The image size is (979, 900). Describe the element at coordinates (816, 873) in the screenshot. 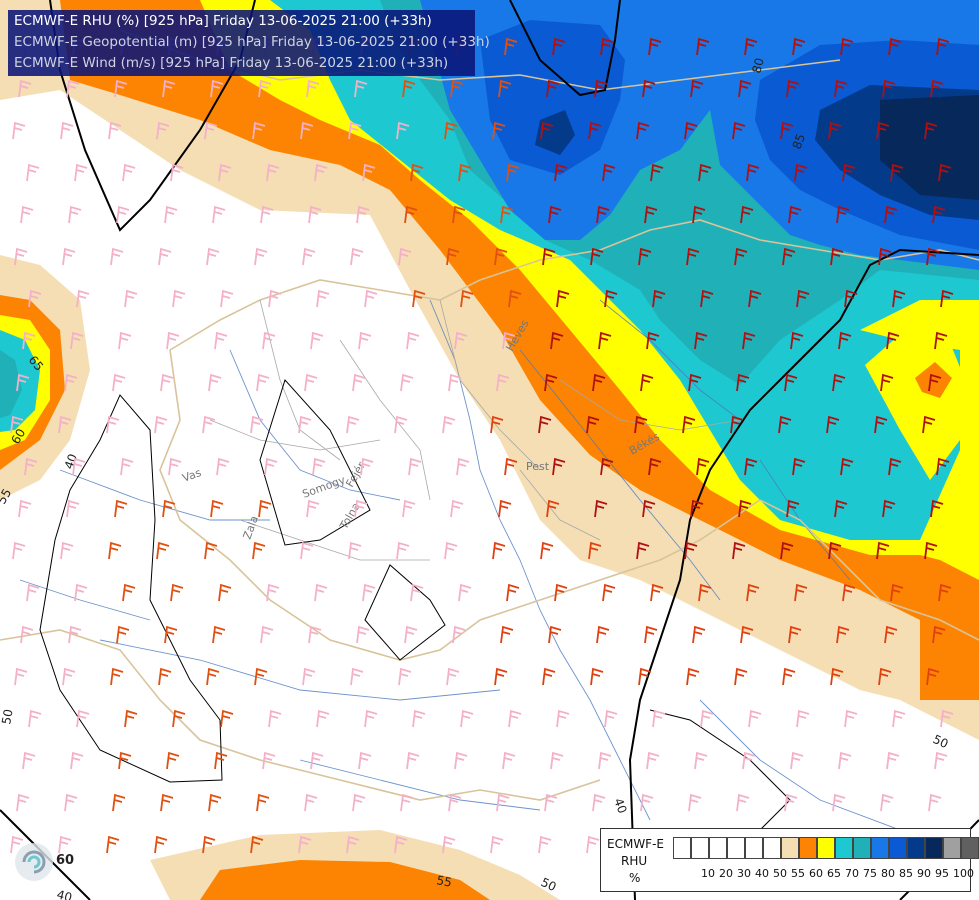

I see `legend-tick-label: 60` at that location.